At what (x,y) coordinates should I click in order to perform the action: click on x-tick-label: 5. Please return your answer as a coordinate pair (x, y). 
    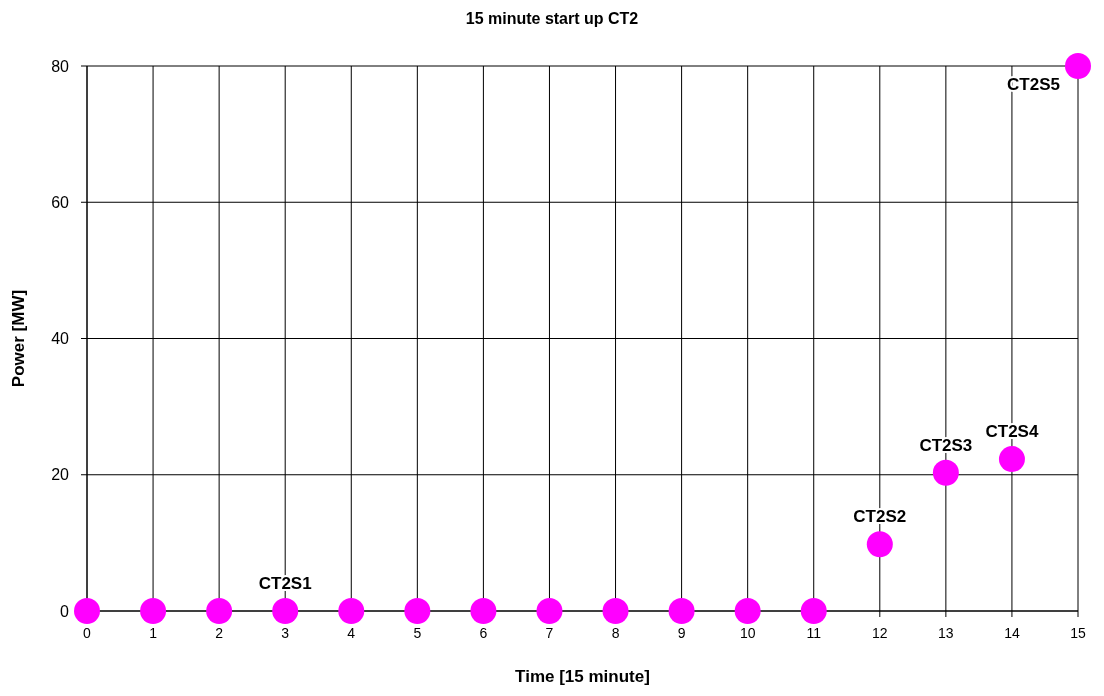
    Looking at the image, I should click on (417, 633).